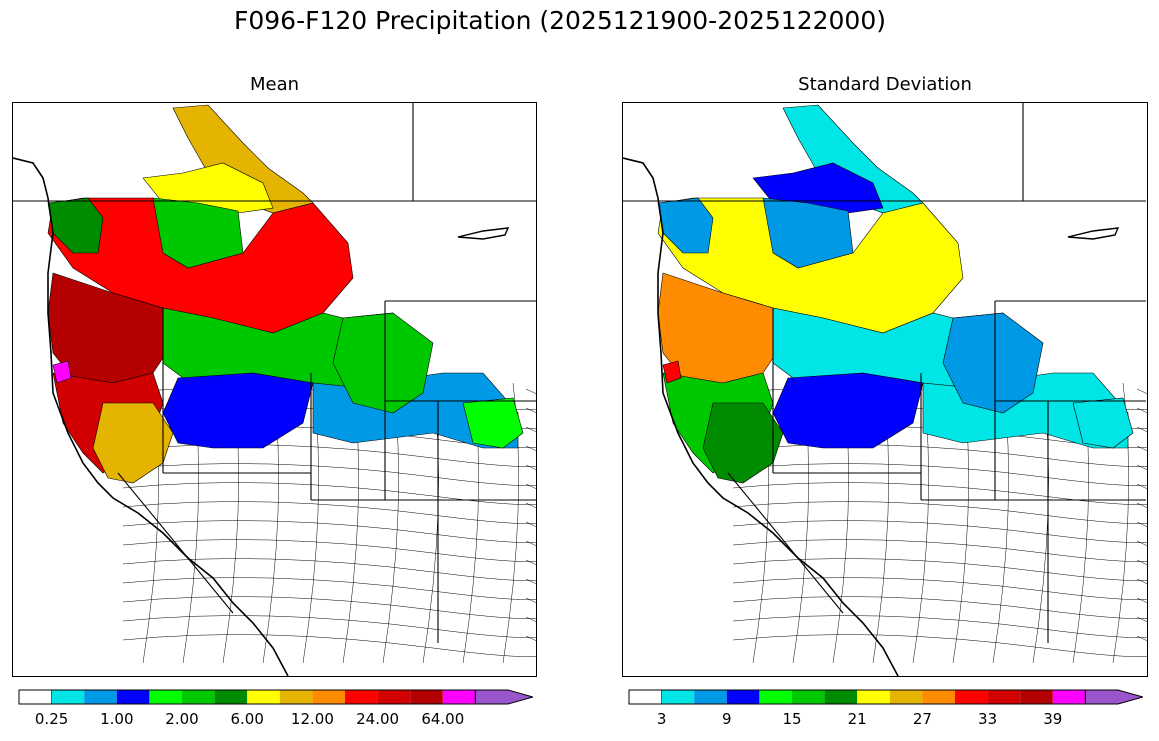 This screenshot has width=1159, height=741. What do you see at coordinates (117, 719) in the screenshot?
I see `colorbar-tick-label: 1.00` at bounding box center [117, 719].